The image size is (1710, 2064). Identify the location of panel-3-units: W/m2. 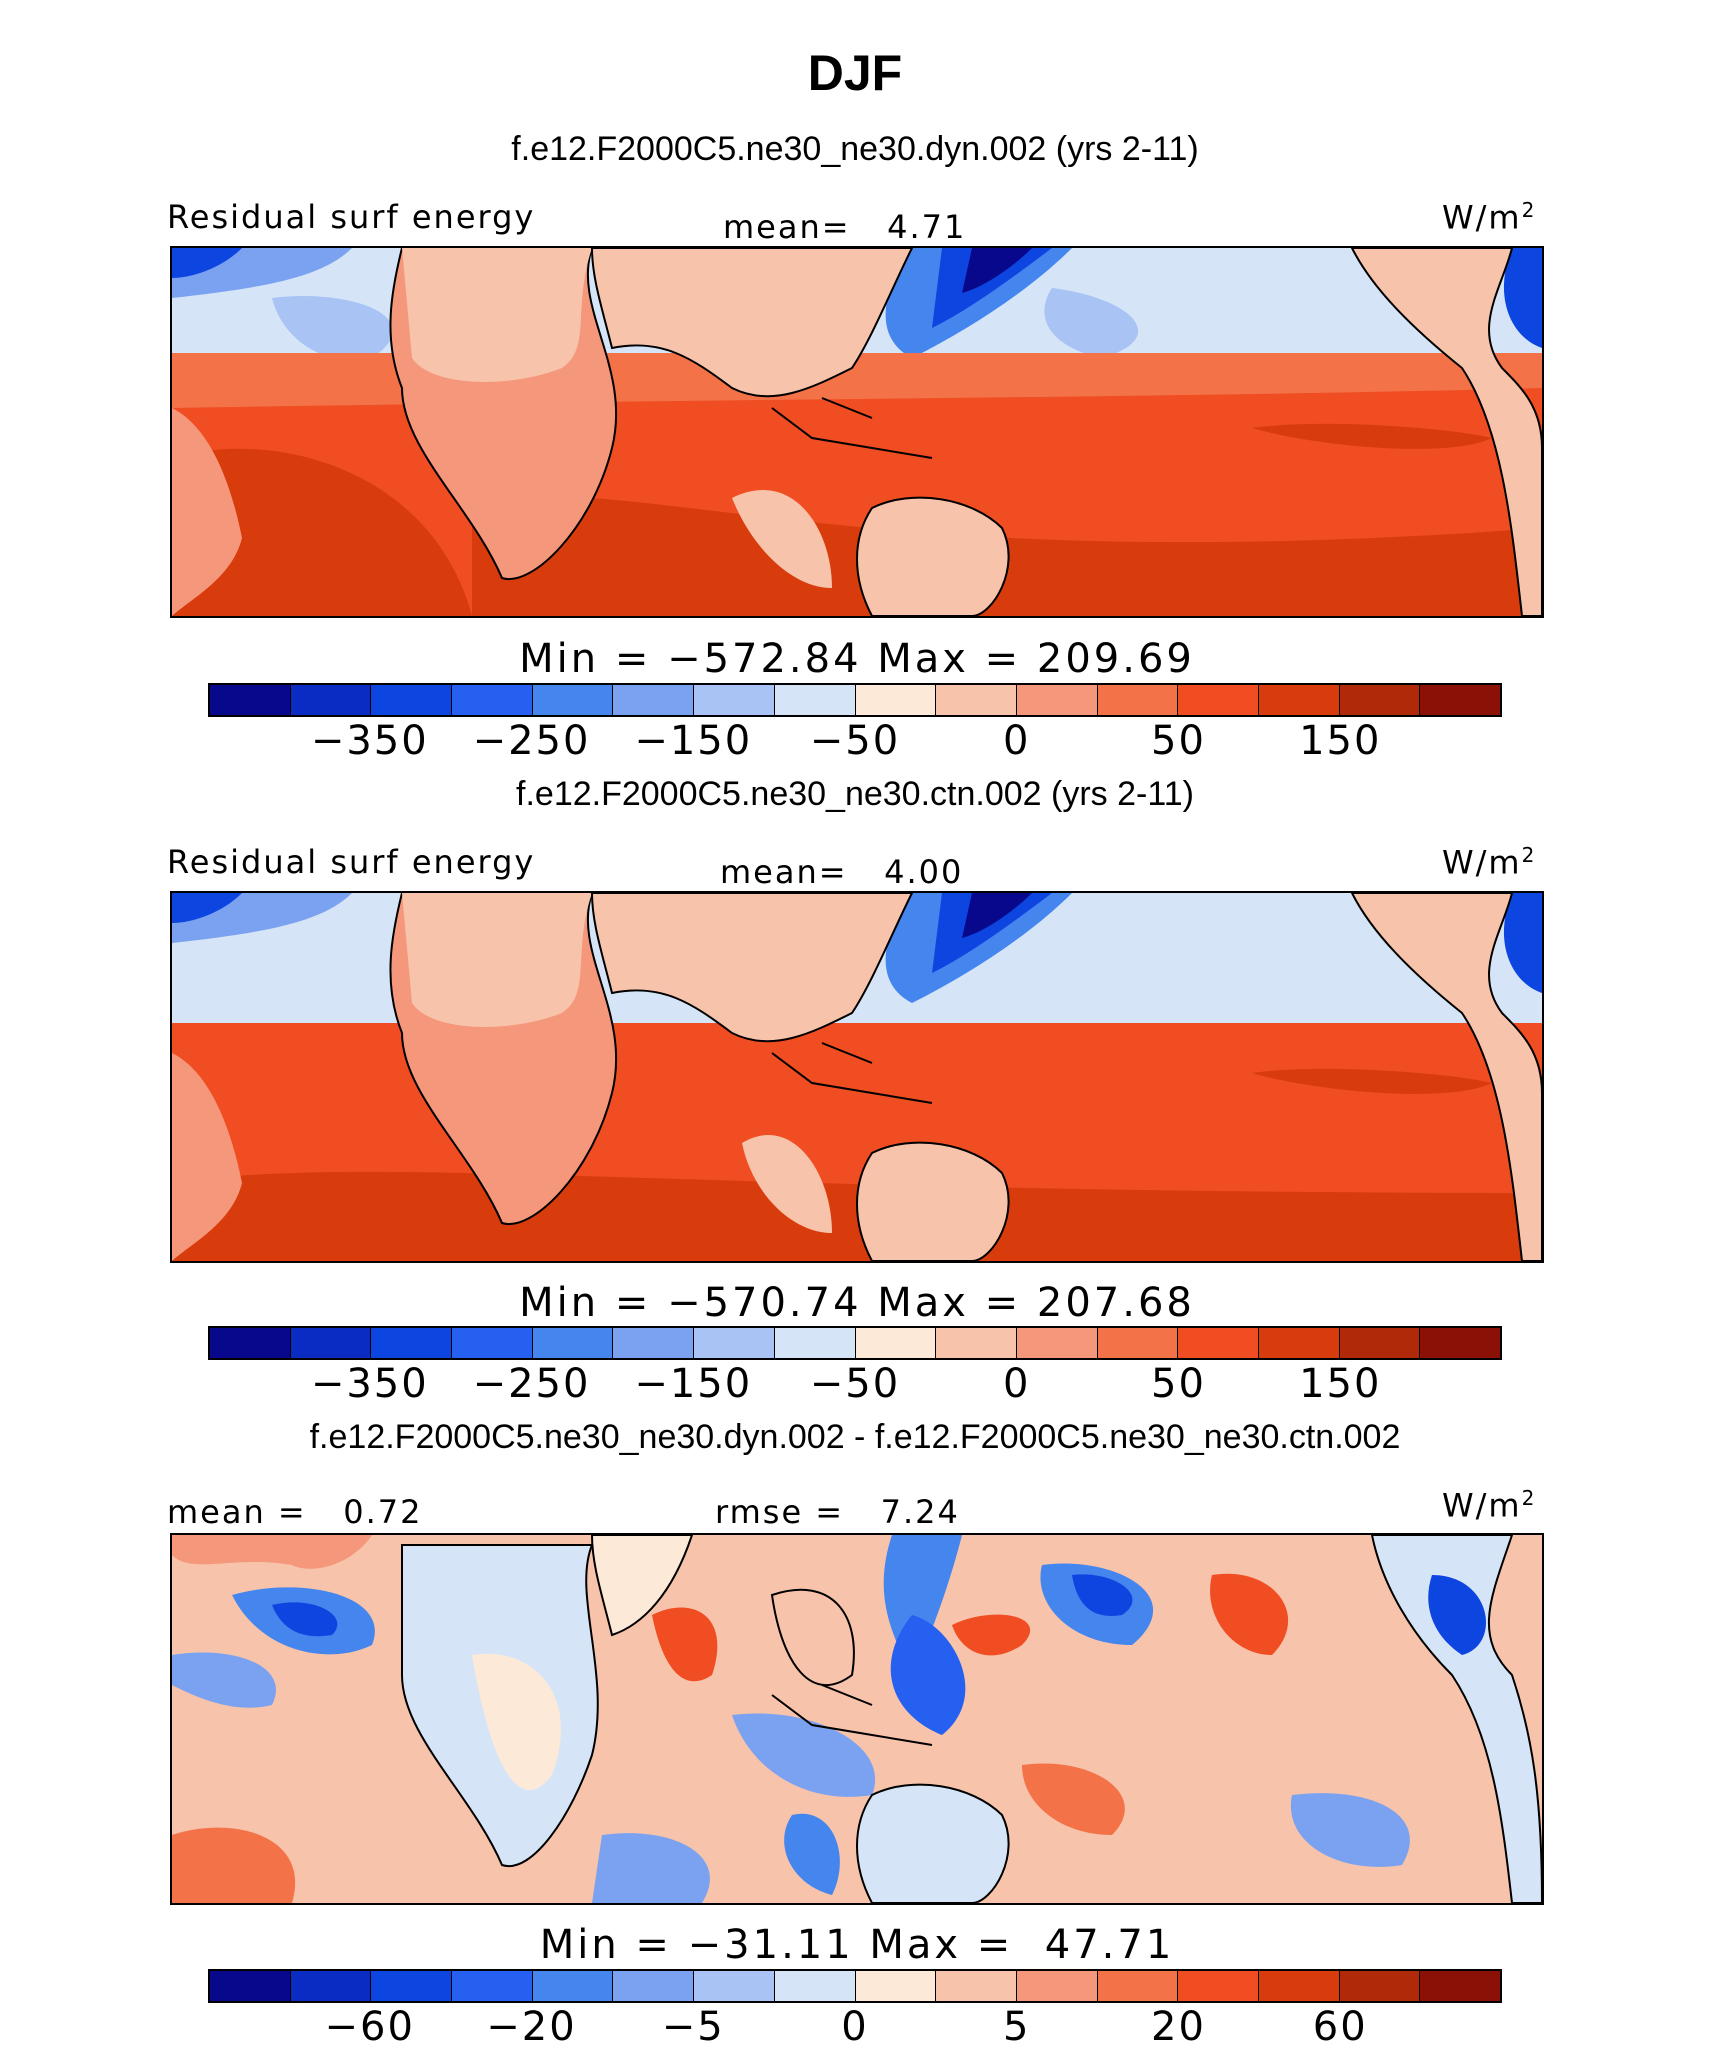
(1489, 1505).